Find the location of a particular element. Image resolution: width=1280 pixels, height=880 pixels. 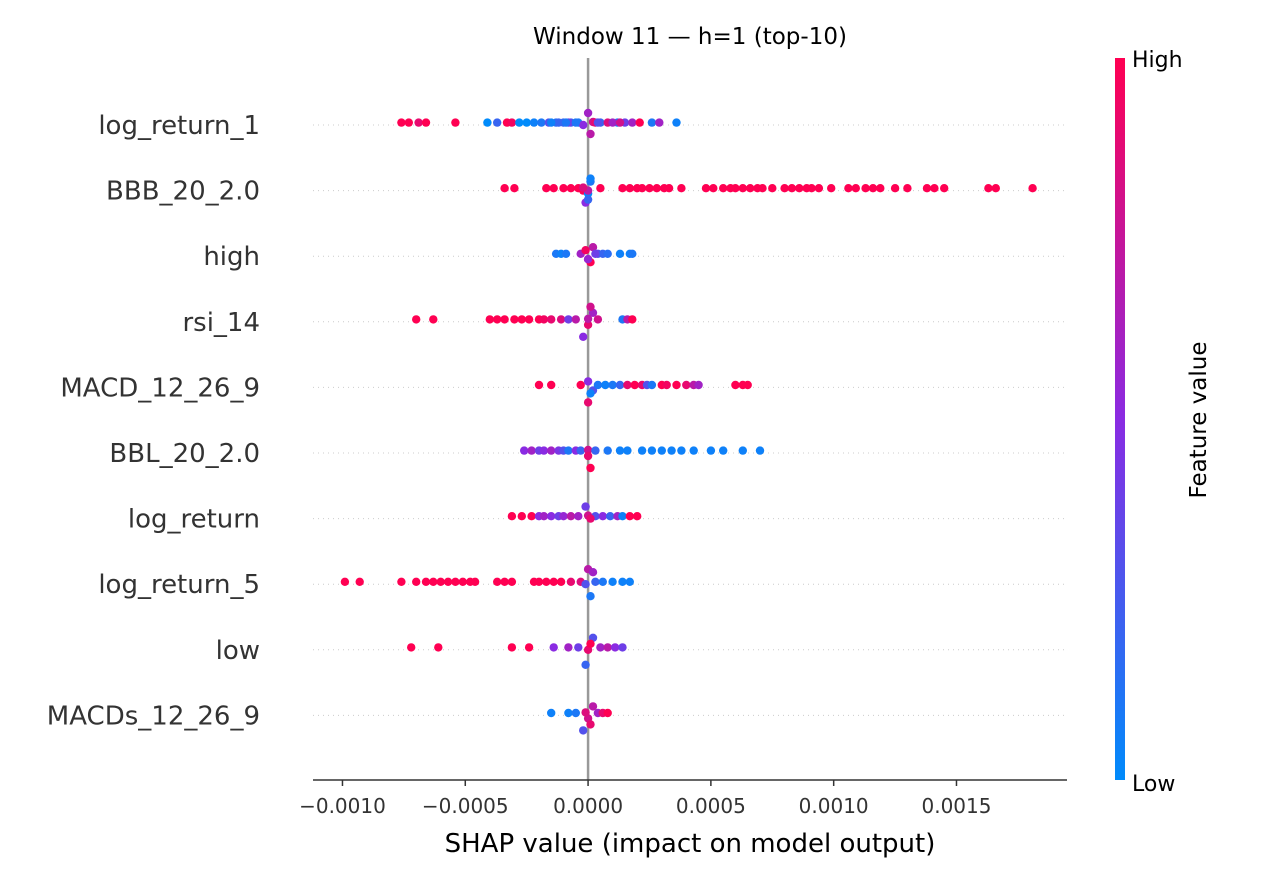

chart-title: Window 11 — h=1 (top-10) is located at coordinates (690, 37).